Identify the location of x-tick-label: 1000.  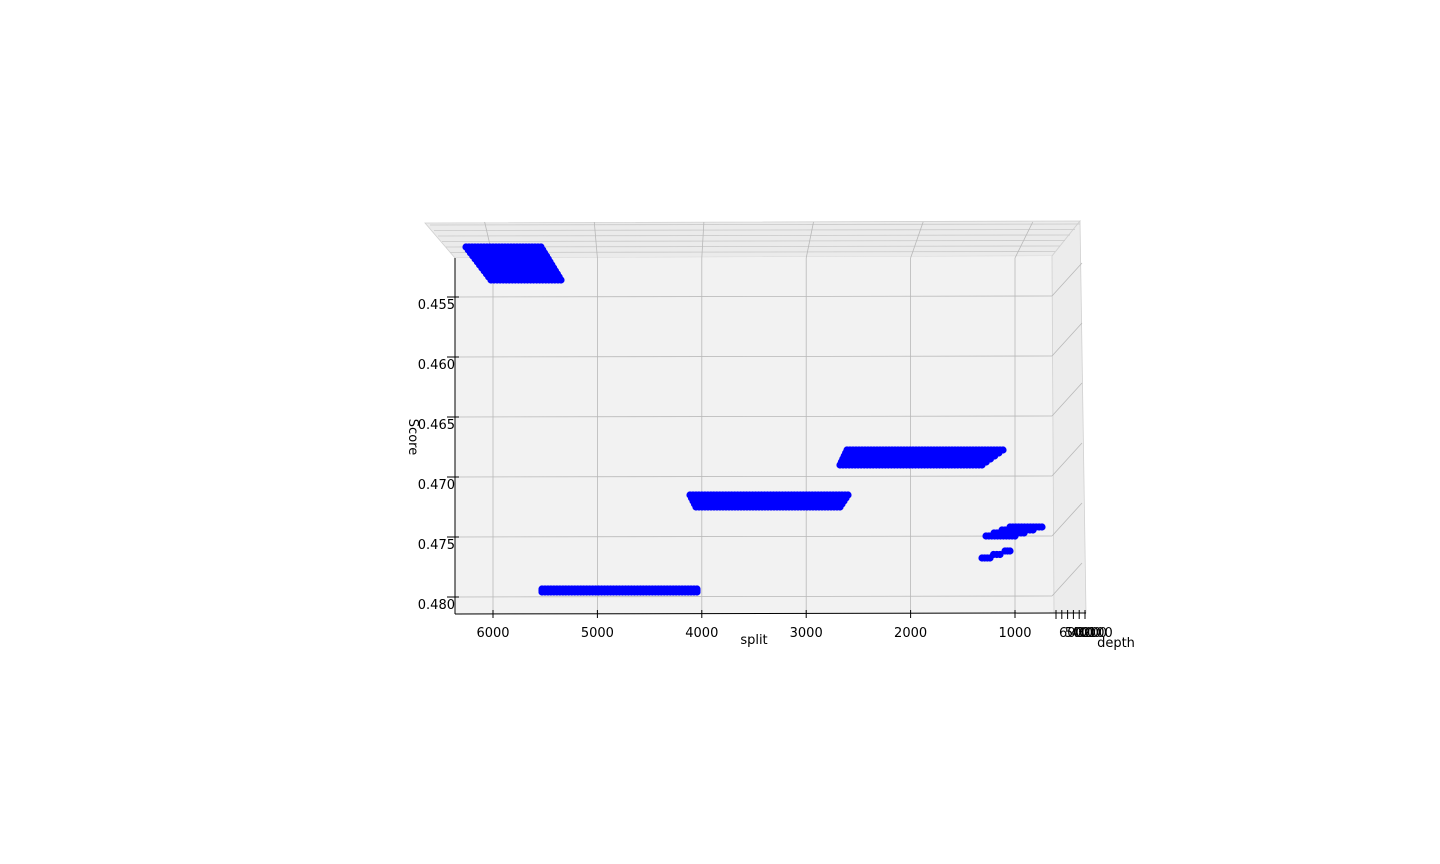
(1014, 633).